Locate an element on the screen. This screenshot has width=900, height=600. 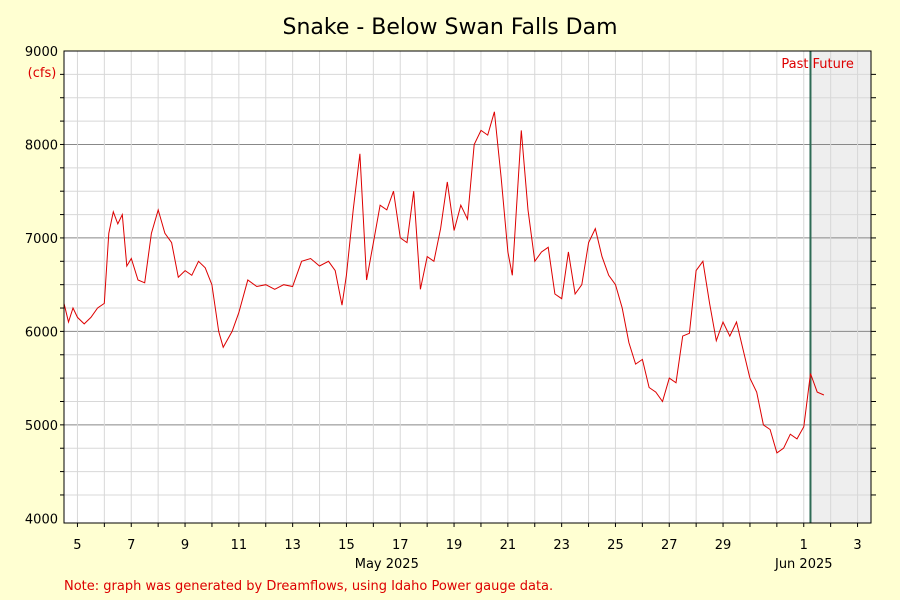
y-tick-label: 8000 is located at coordinates (41, 145).